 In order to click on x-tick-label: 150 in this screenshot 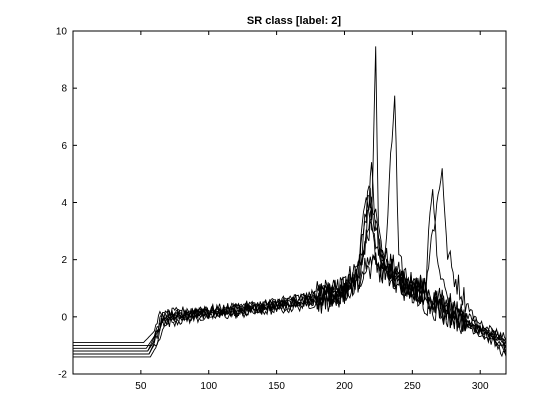, I will do `click(276, 386)`.